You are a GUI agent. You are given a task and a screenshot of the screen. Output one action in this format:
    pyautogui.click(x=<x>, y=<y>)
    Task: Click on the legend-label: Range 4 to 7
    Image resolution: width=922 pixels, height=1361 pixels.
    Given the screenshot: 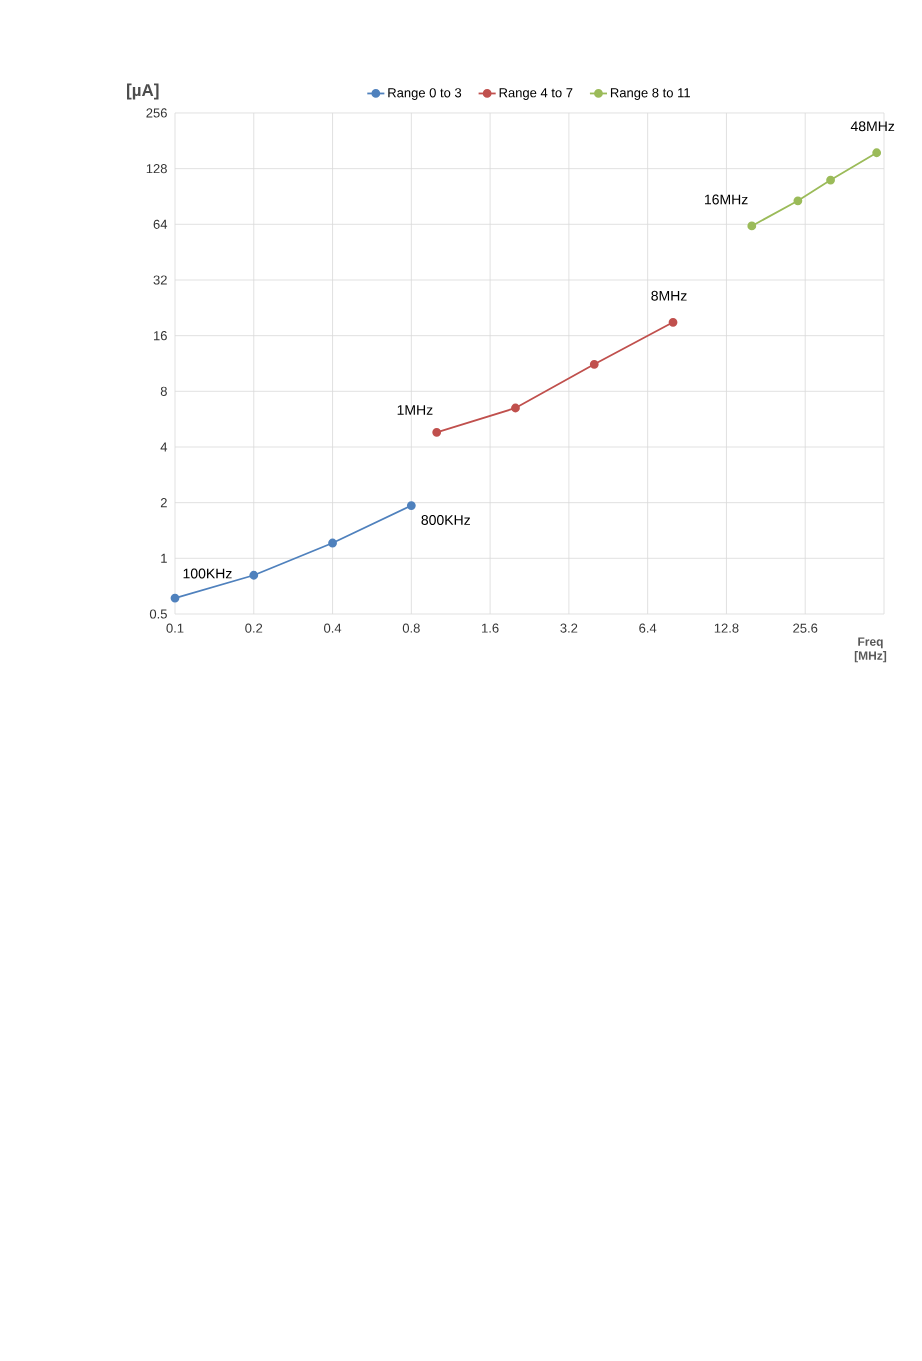 What is the action you would take?
    pyautogui.click(x=536, y=94)
    